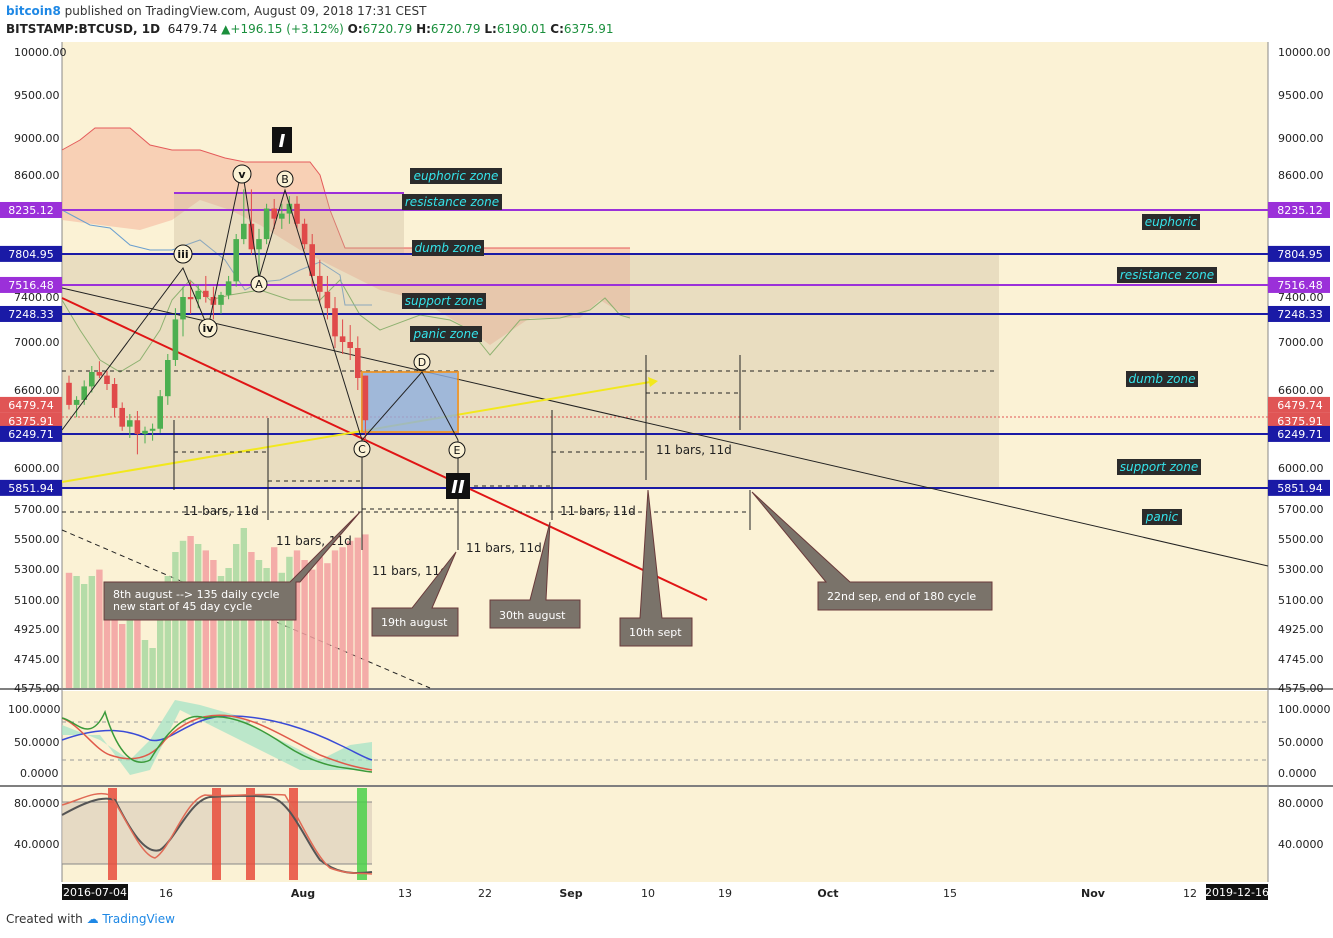 Image resolution: width=1333 pixels, height=938 pixels. What do you see at coordinates (285, 179) in the screenshot?
I see `wave-label-b: B` at bounding box center [285, 179].